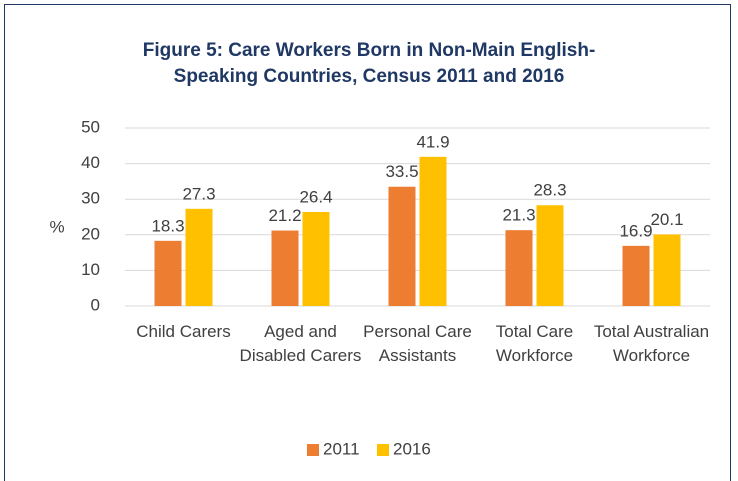  What do you see at coordinates (315, 197) in the screenshot?
I see `data-label: 26.4` at bounding box center [315, 197].